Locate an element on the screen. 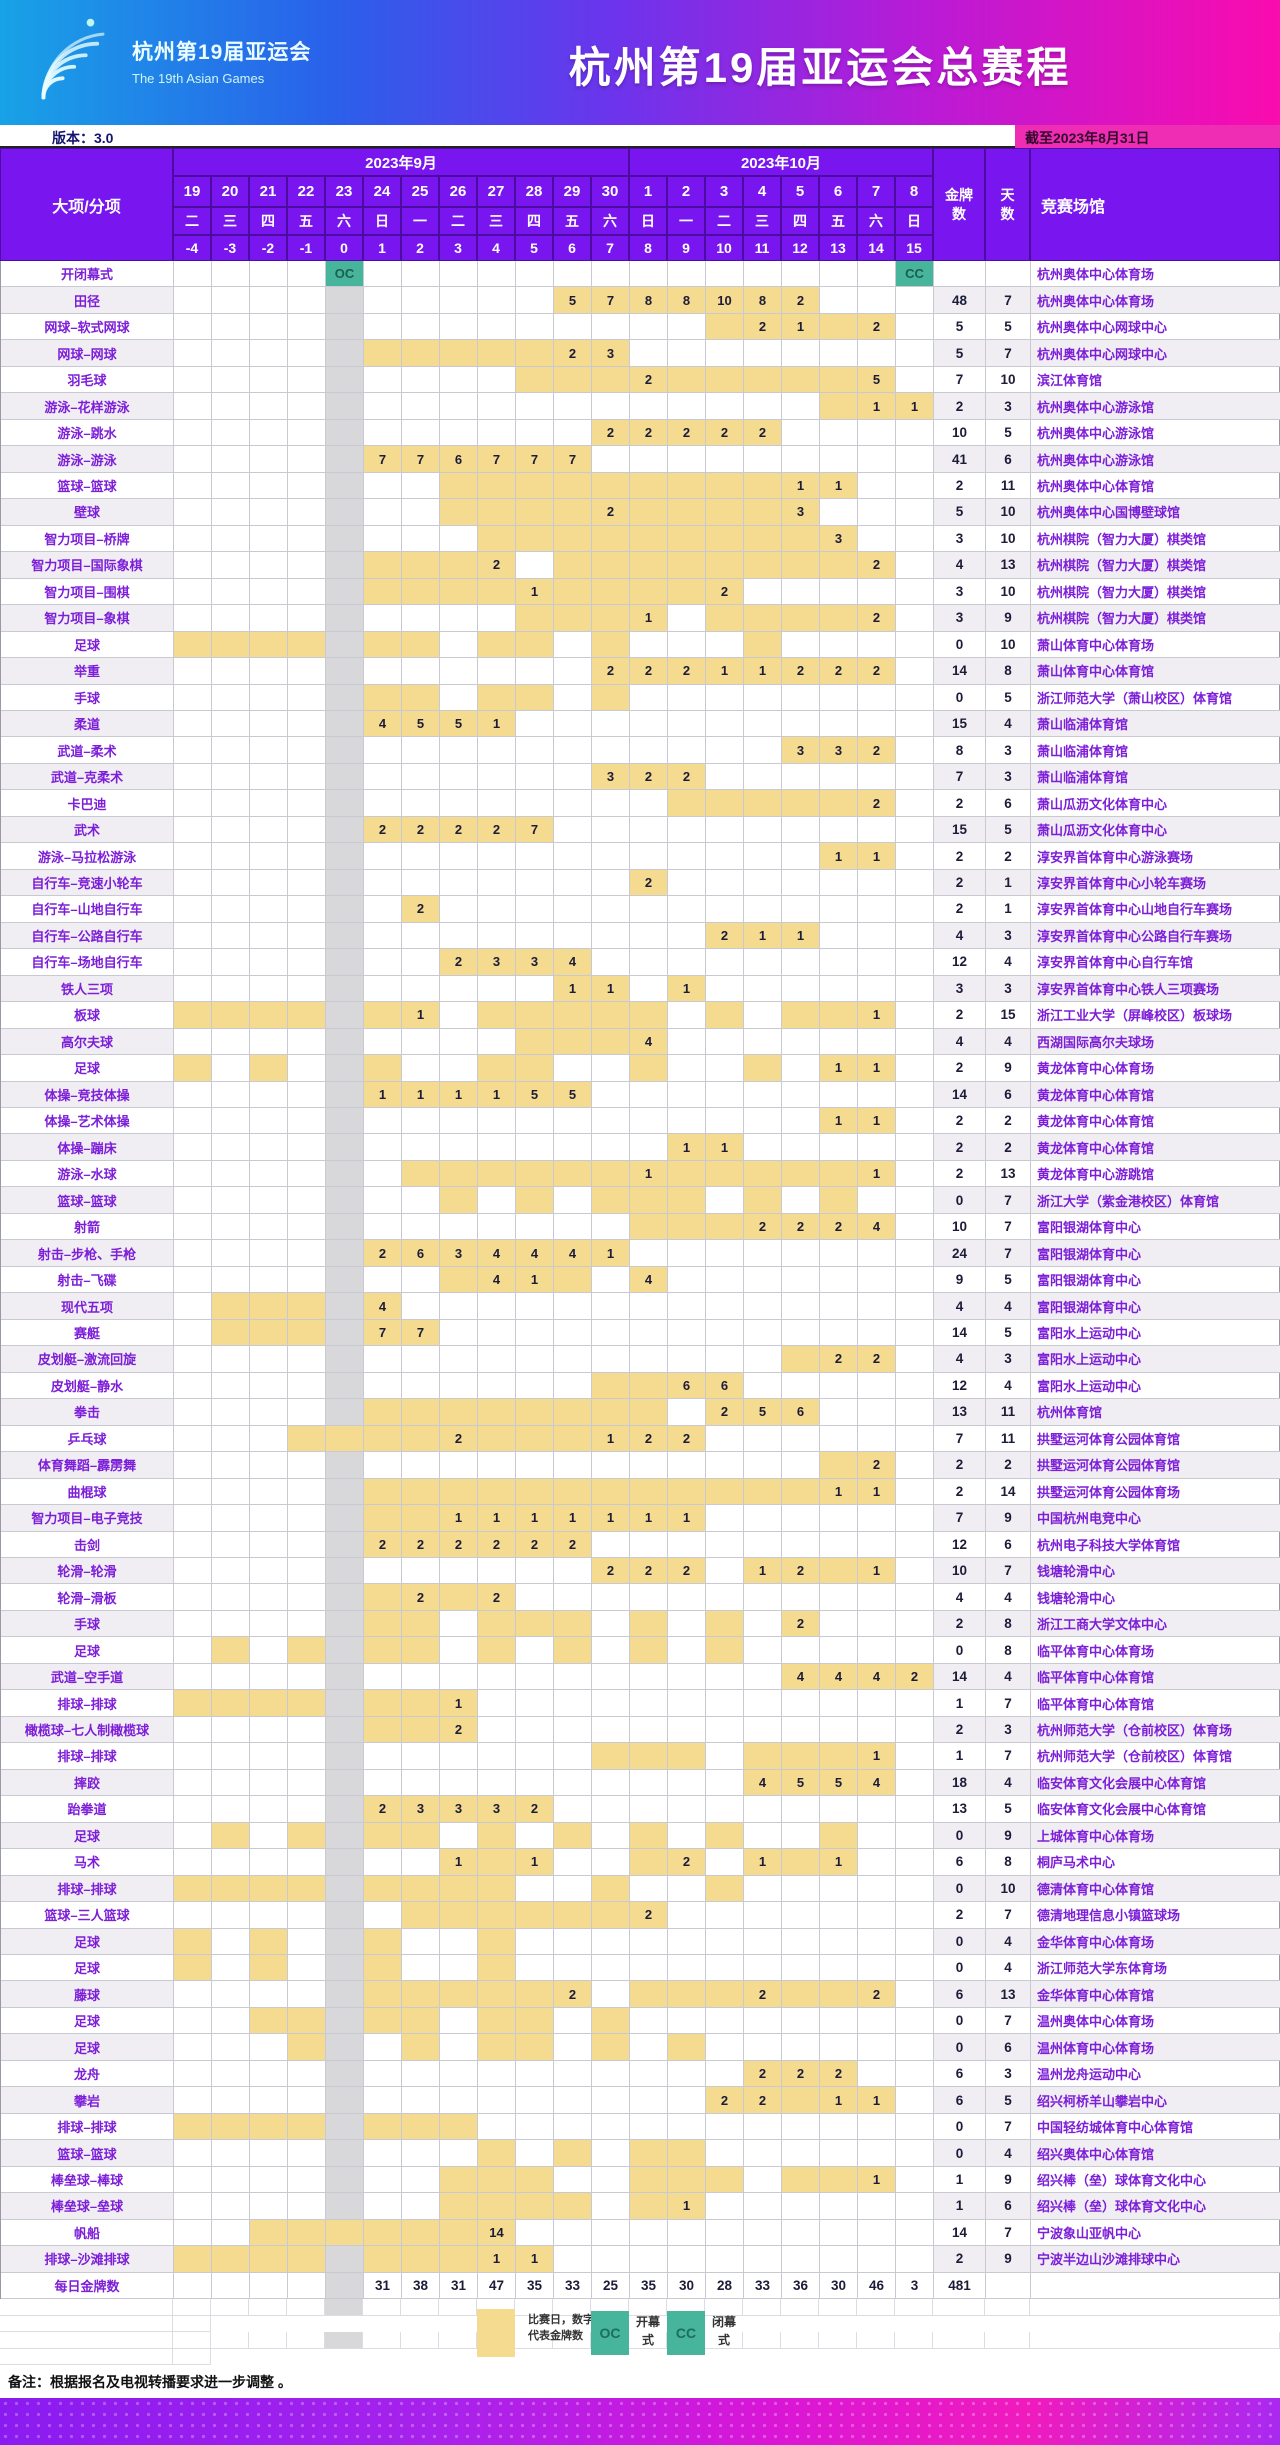  daily-gold-cell: 47 is located at coordinates (497, 2286).